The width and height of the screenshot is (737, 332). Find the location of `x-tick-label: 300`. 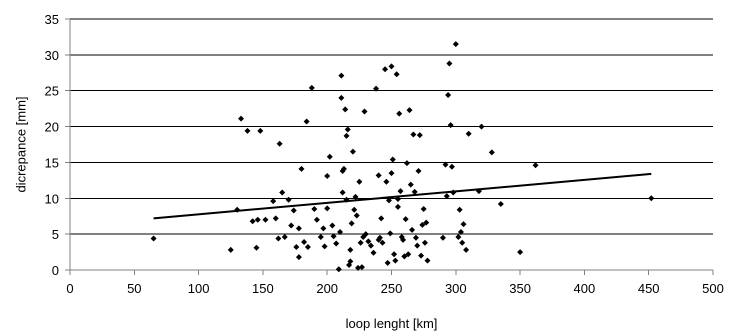

x-tick-label: 300 is located at coordinates (456, 288).